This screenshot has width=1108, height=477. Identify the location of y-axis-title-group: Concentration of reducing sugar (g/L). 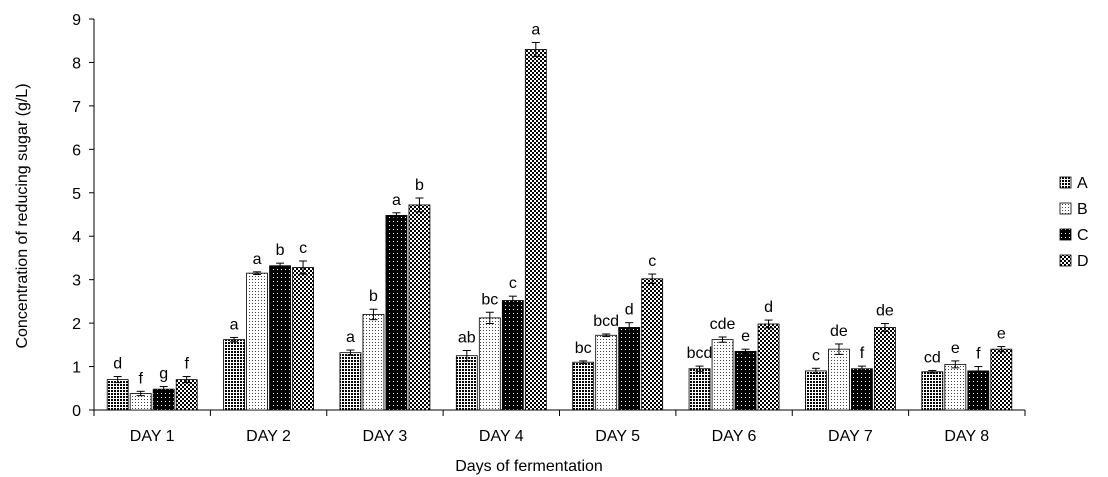
(22, 215).